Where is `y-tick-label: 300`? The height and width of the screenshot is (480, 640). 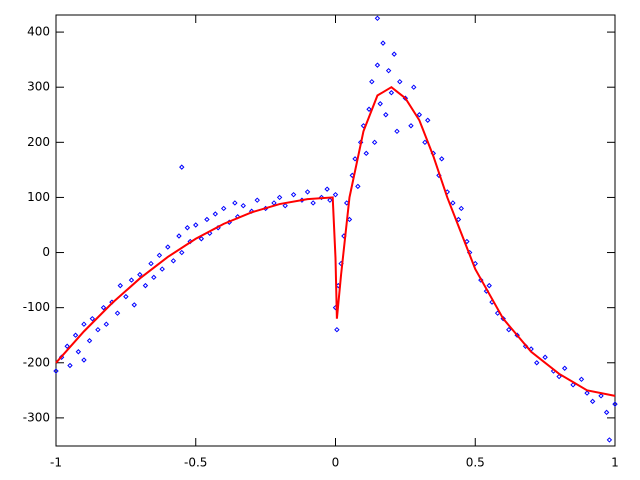
y-tick-label: 300 is located at coordinates (38, 87).